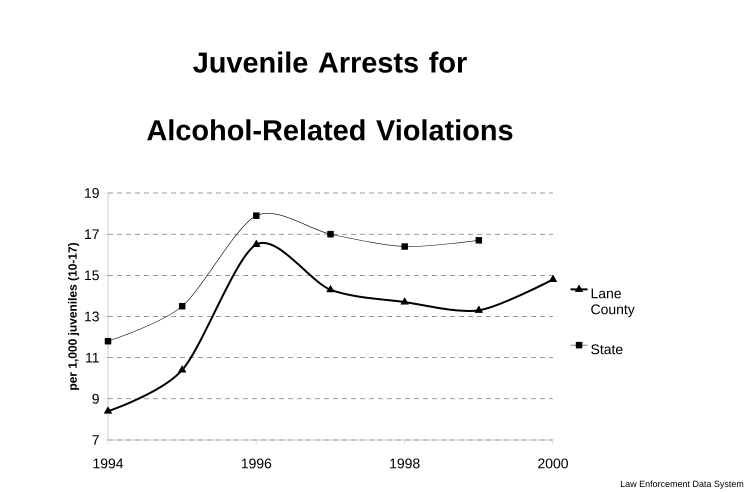  I want to click on x-tick-label: 1996, so click(257, 463).